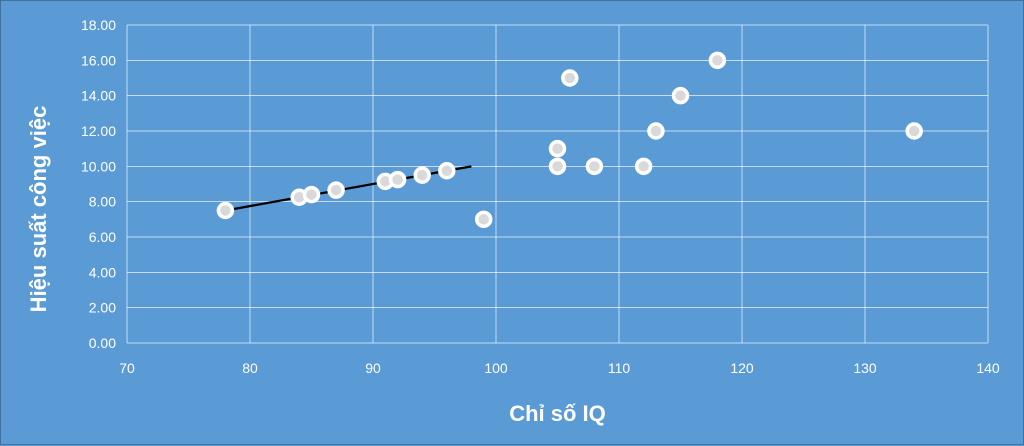 The image size is (1024, 446). I want to click on y-axis-title: Hiệu suất công việc, so click(38, 209).